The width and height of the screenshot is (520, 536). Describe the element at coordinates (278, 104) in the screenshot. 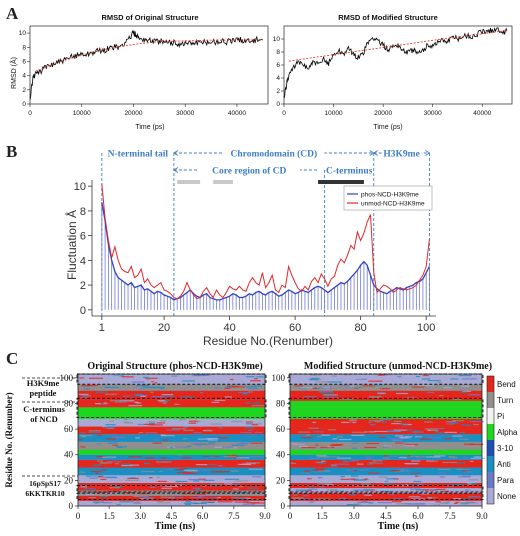

I see `rmsd-modified-ytick-label: 0` at that location.